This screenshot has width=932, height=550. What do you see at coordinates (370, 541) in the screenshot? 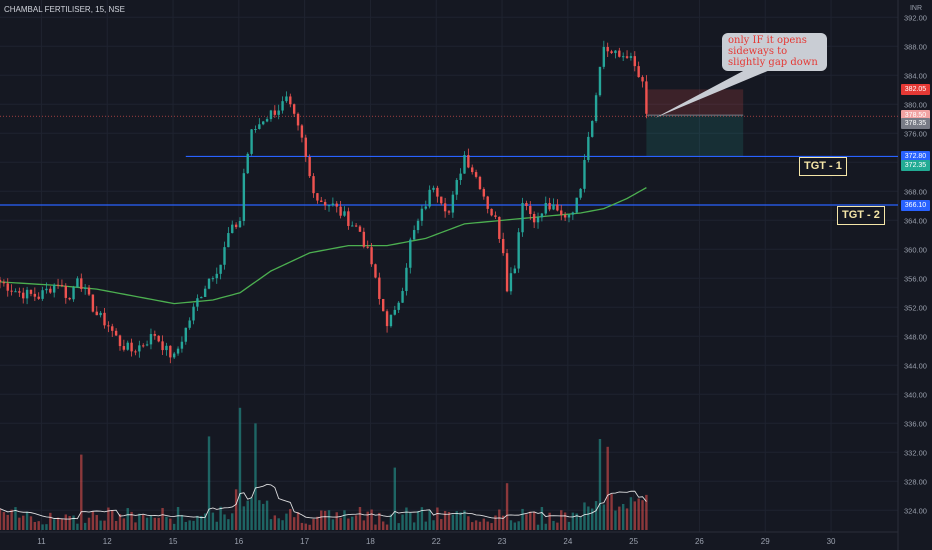
I see `x-tick-label: 18` at bounding box center [370, 541].